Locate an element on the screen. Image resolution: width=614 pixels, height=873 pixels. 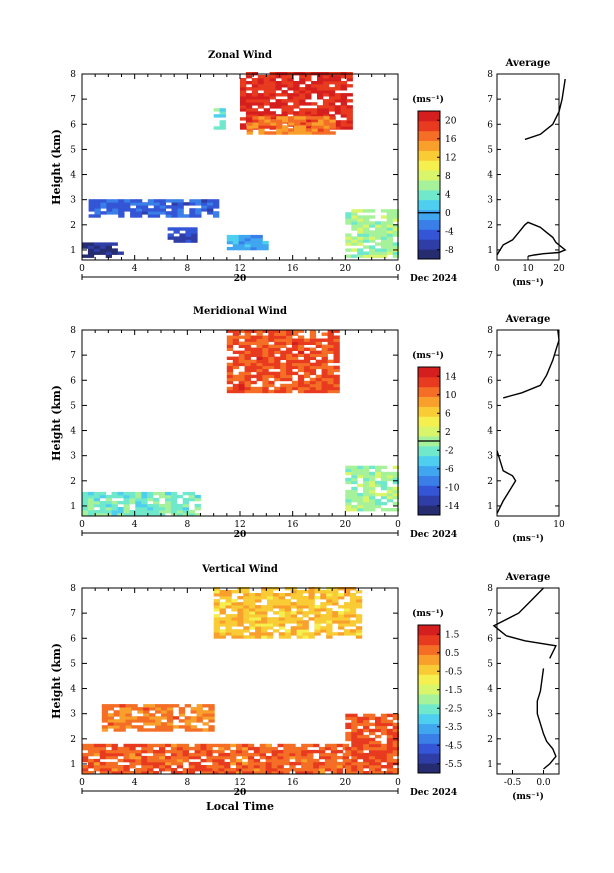
x-tick-label: 4 is located at coordinates (135, 269).